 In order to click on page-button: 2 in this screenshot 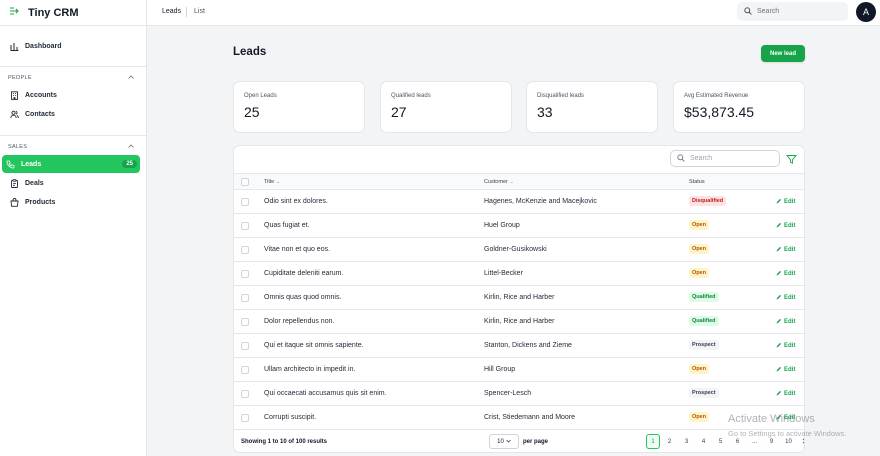, I will do `click(669, 441)`.